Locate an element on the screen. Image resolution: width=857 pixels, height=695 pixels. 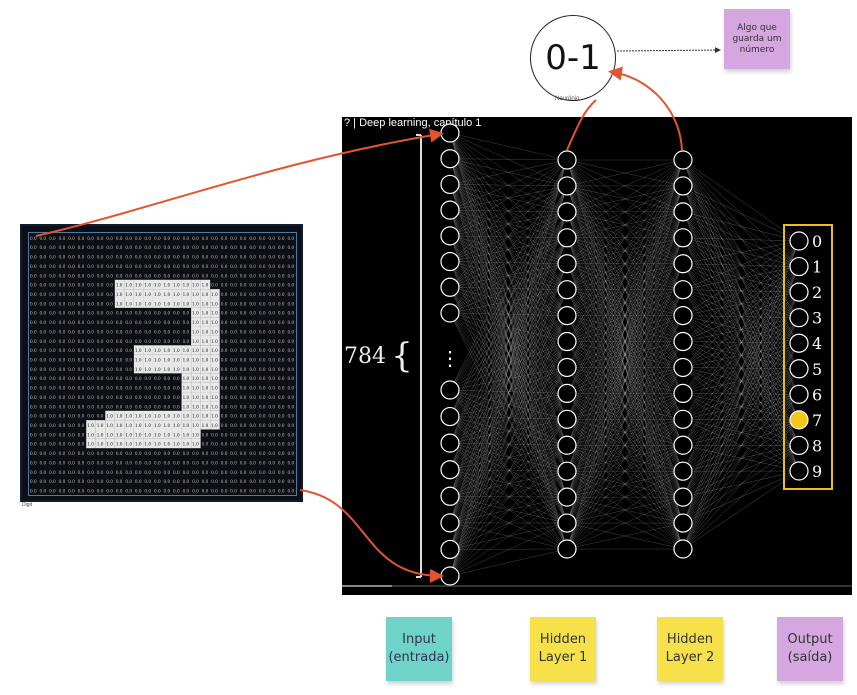
output-label-9: 9 is located at coordinates (817, 471).